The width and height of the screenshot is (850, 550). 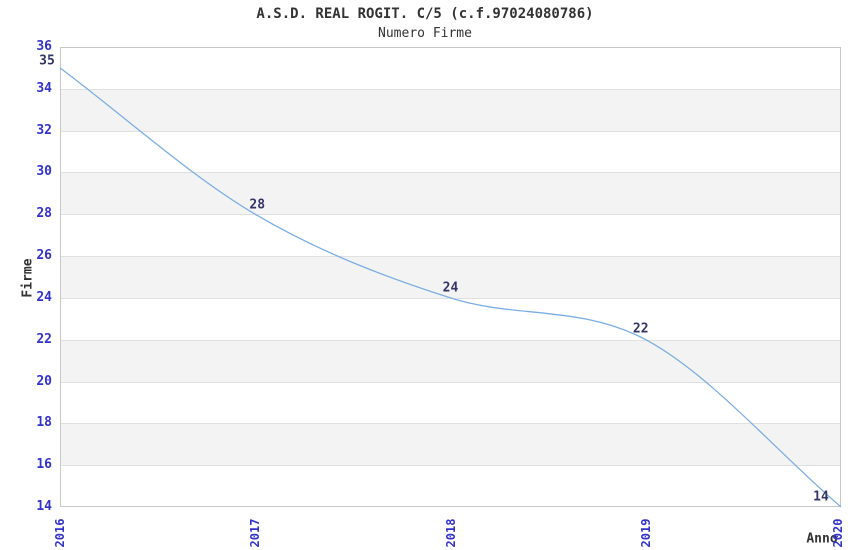 What do you see at coordinates (44, 88) in the screenshot?
I see `y-tick-label: 34` at bounding box center [44, 88].